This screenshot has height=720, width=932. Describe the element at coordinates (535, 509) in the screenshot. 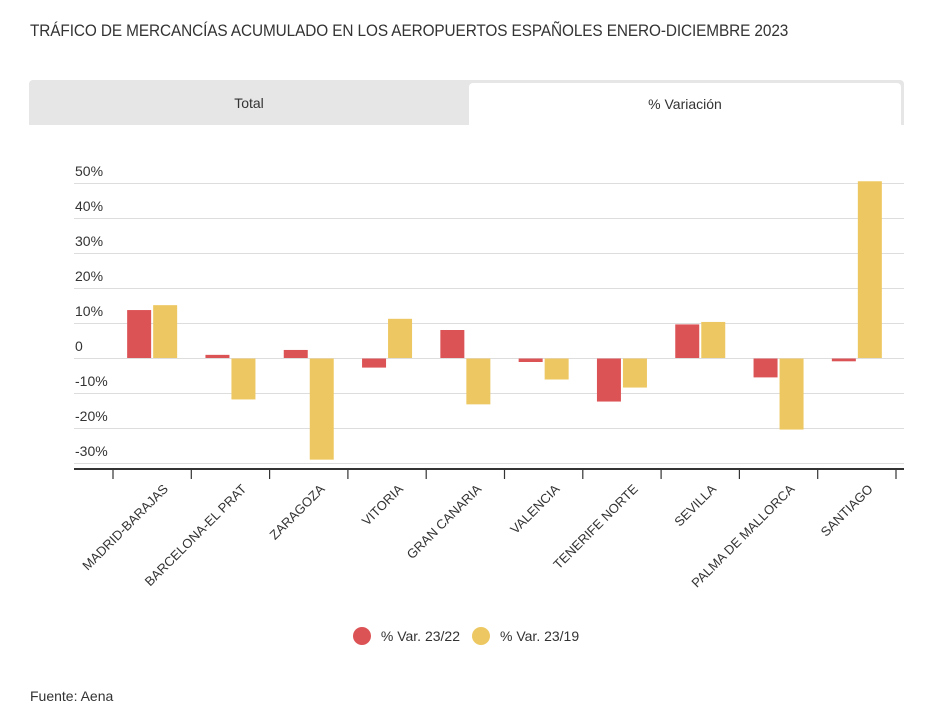

I see `x-tick-label: VALENCIA` at that location.